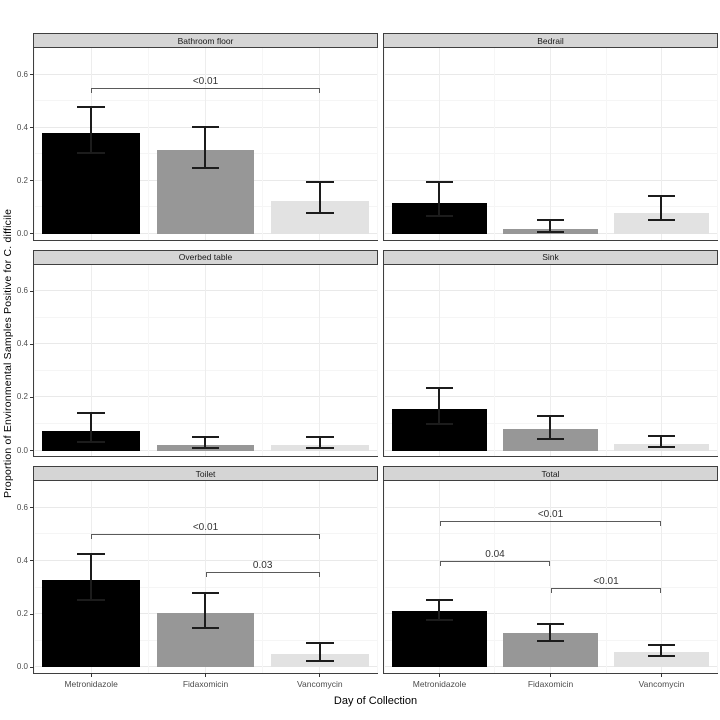 This screenshot has height=720, width=720. What do you see at coordinates (197, 137) in the screenshot?
I see `facet-bathroom-floor: Bathroom floor <0.01 0.0 0.2 0.4 0.6` at bounding box center [197, 137].